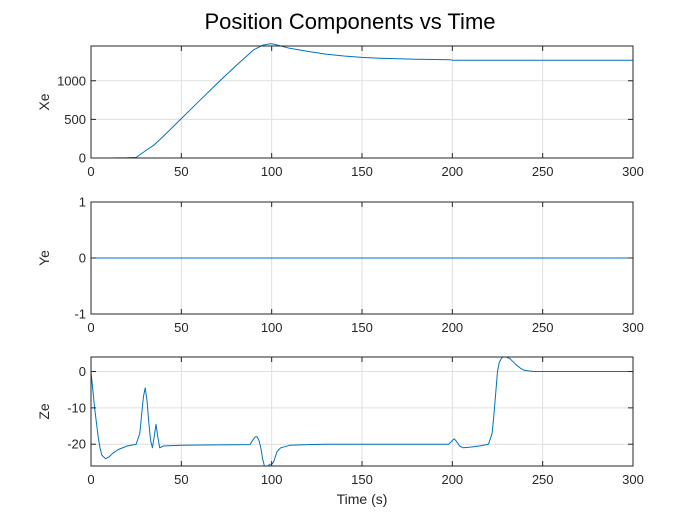  What do you see at coordinates (362, 479) in the screenshot?
I see `subplot-3-x-tick-label: 150` at bounding box center [362, 479].